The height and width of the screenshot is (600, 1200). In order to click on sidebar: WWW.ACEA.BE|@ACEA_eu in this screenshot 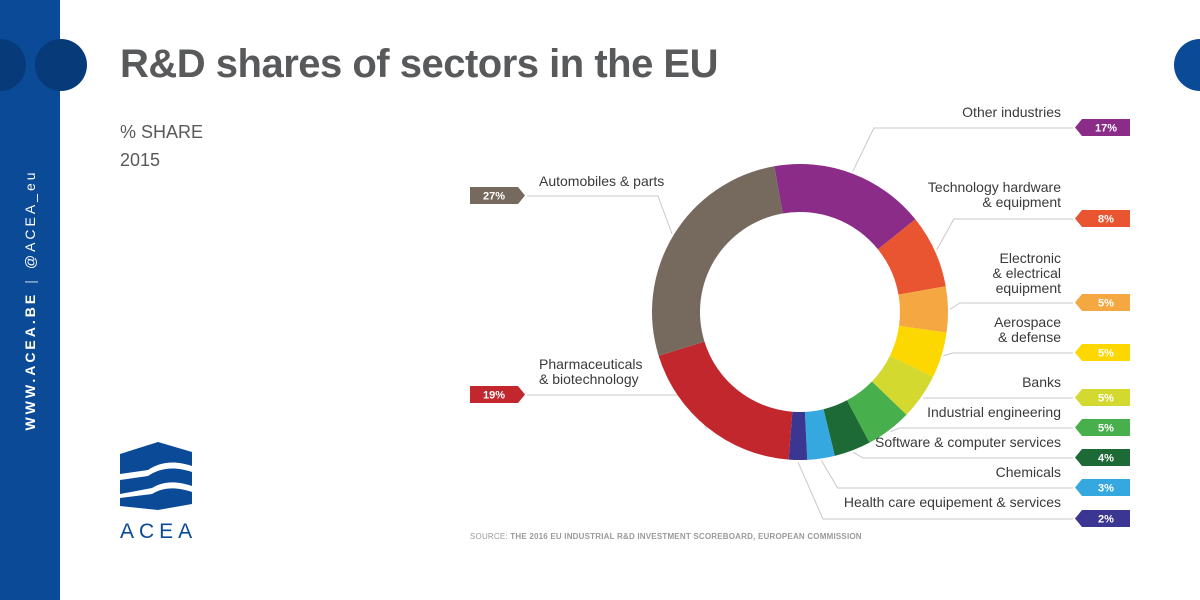, I will do `click(30, 300)`.